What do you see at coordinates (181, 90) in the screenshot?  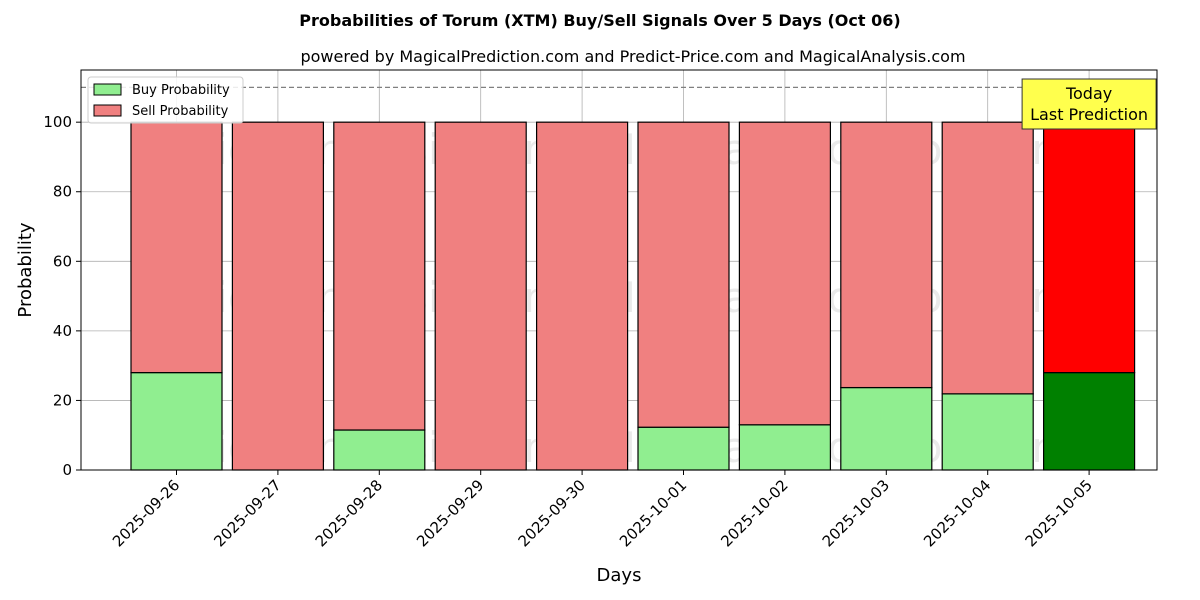 I see `legend-label: Buy Probability` at bounding box center [181, 90].